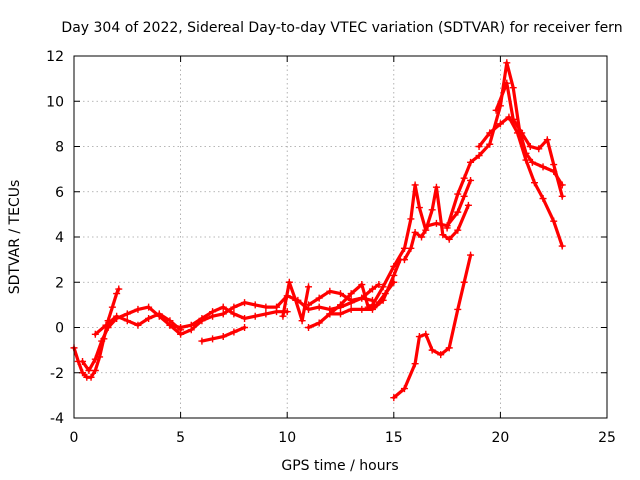 The image size is (640, 480). I want to click on x-axis-label: GPS time / hours, so click(339, 466).